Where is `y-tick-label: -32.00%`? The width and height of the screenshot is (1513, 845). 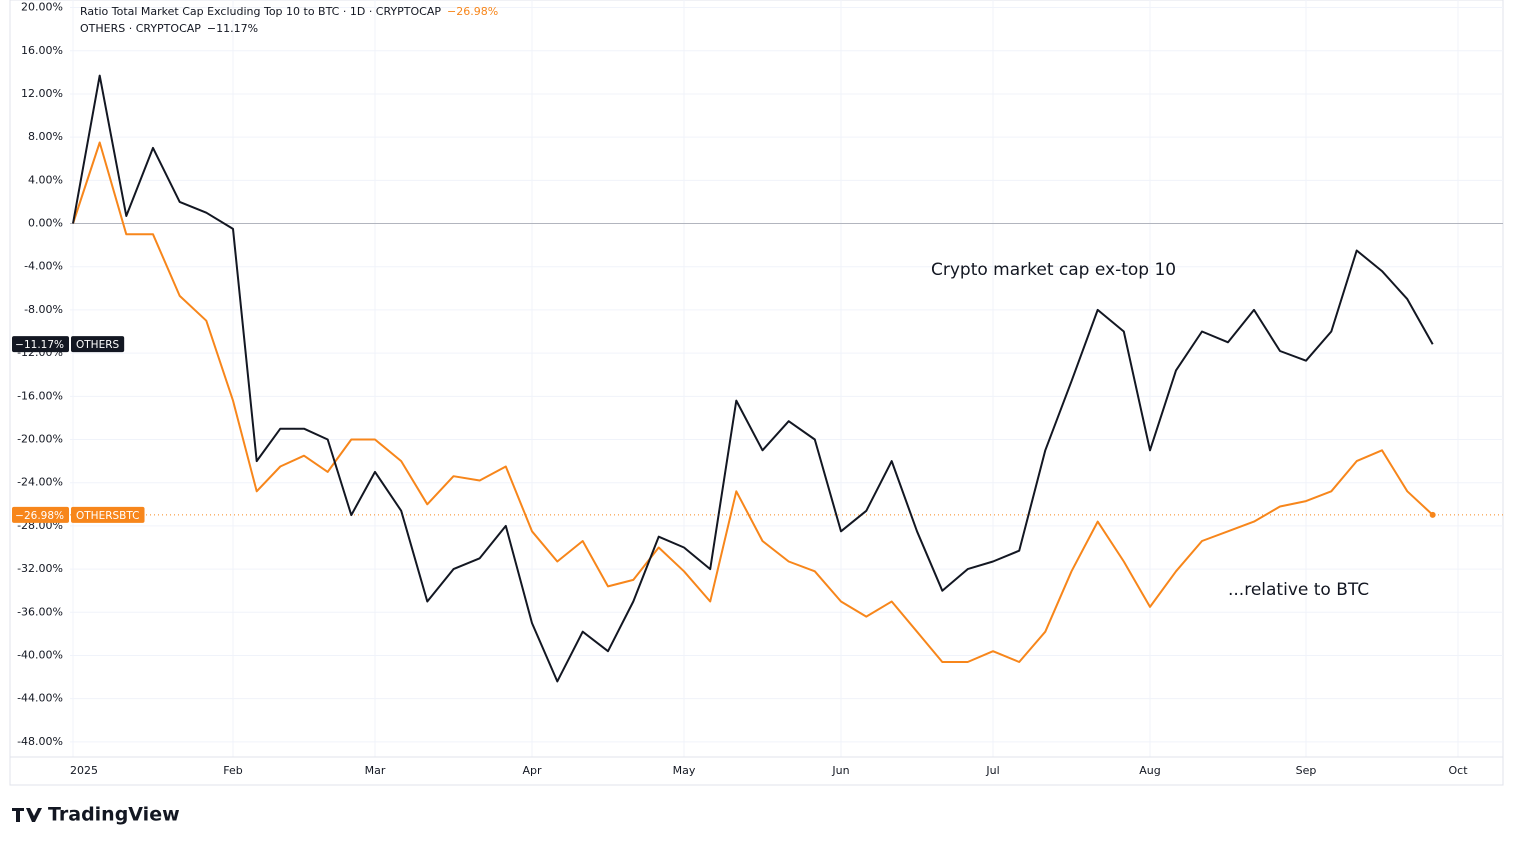 y-tick-label: -32.00% is located at coordinates (40, 568).